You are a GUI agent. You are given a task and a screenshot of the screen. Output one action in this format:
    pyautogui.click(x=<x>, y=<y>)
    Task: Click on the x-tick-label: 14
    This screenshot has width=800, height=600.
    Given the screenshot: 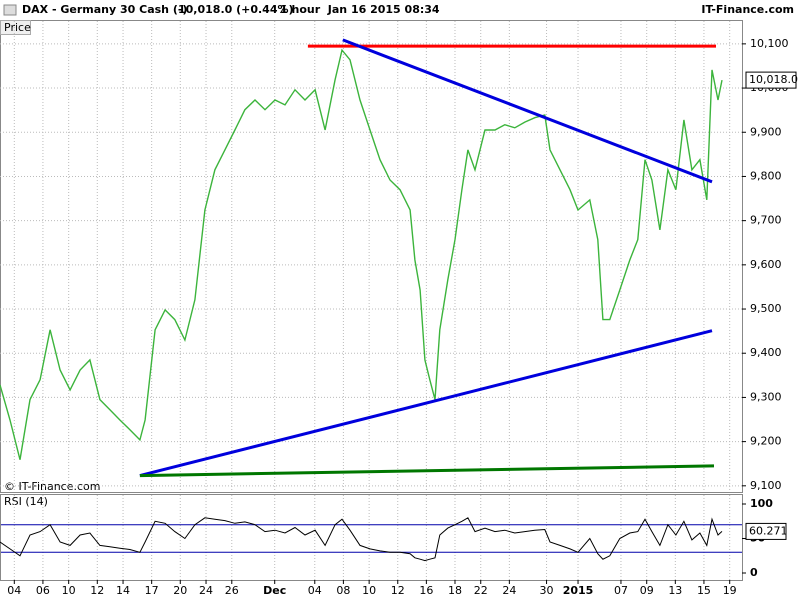 What is the action you would take?
    pyautogui.click(x=123, y=590)
    